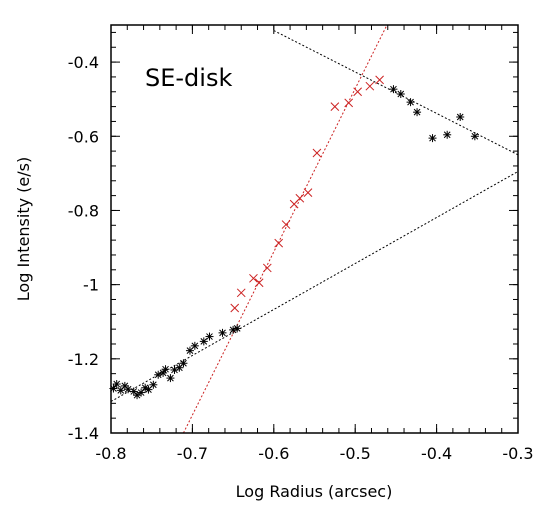  Describe the element at coordinates (83, 433) in the screenshot. I see `y-tick-label: -1.4` at that location.